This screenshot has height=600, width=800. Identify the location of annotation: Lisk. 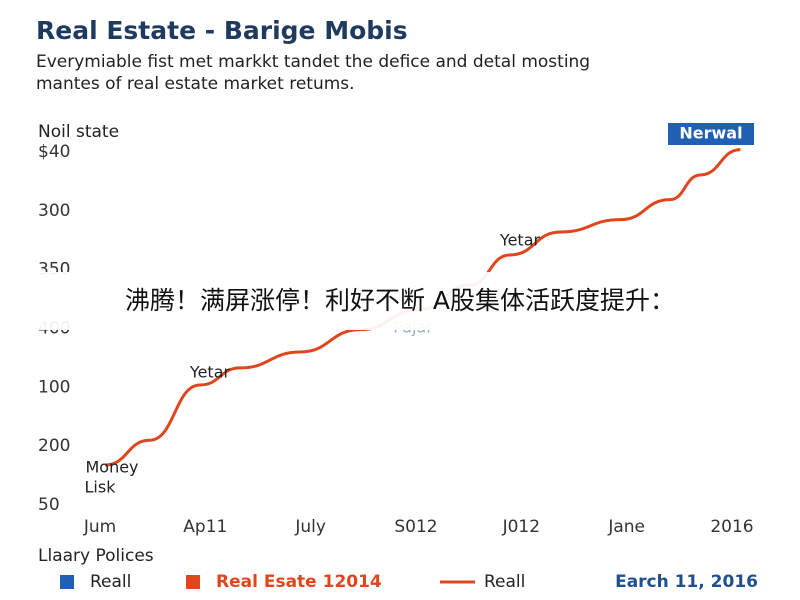
(101, 487).